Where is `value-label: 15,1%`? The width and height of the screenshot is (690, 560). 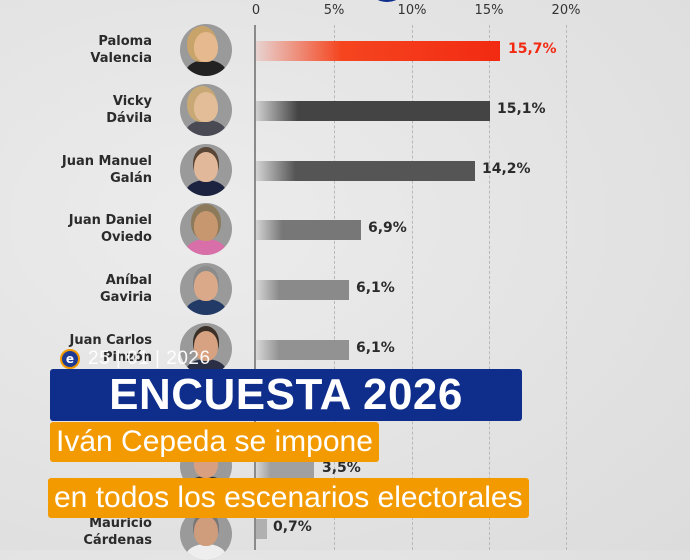
value-label: 15,1% is located at coordinates (521, 109).